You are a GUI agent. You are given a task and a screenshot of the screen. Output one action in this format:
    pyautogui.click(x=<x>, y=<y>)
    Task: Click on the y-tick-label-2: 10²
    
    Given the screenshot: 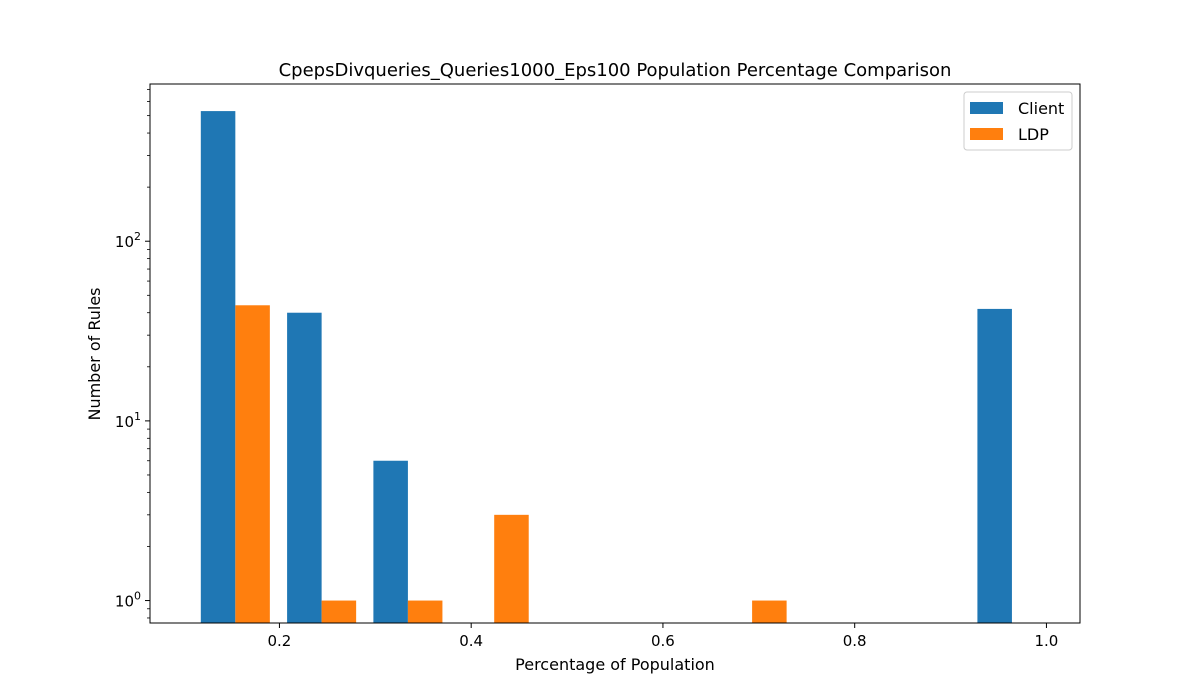 What is the action you would take?
    pyautogui.click(x=128, y=240)
    